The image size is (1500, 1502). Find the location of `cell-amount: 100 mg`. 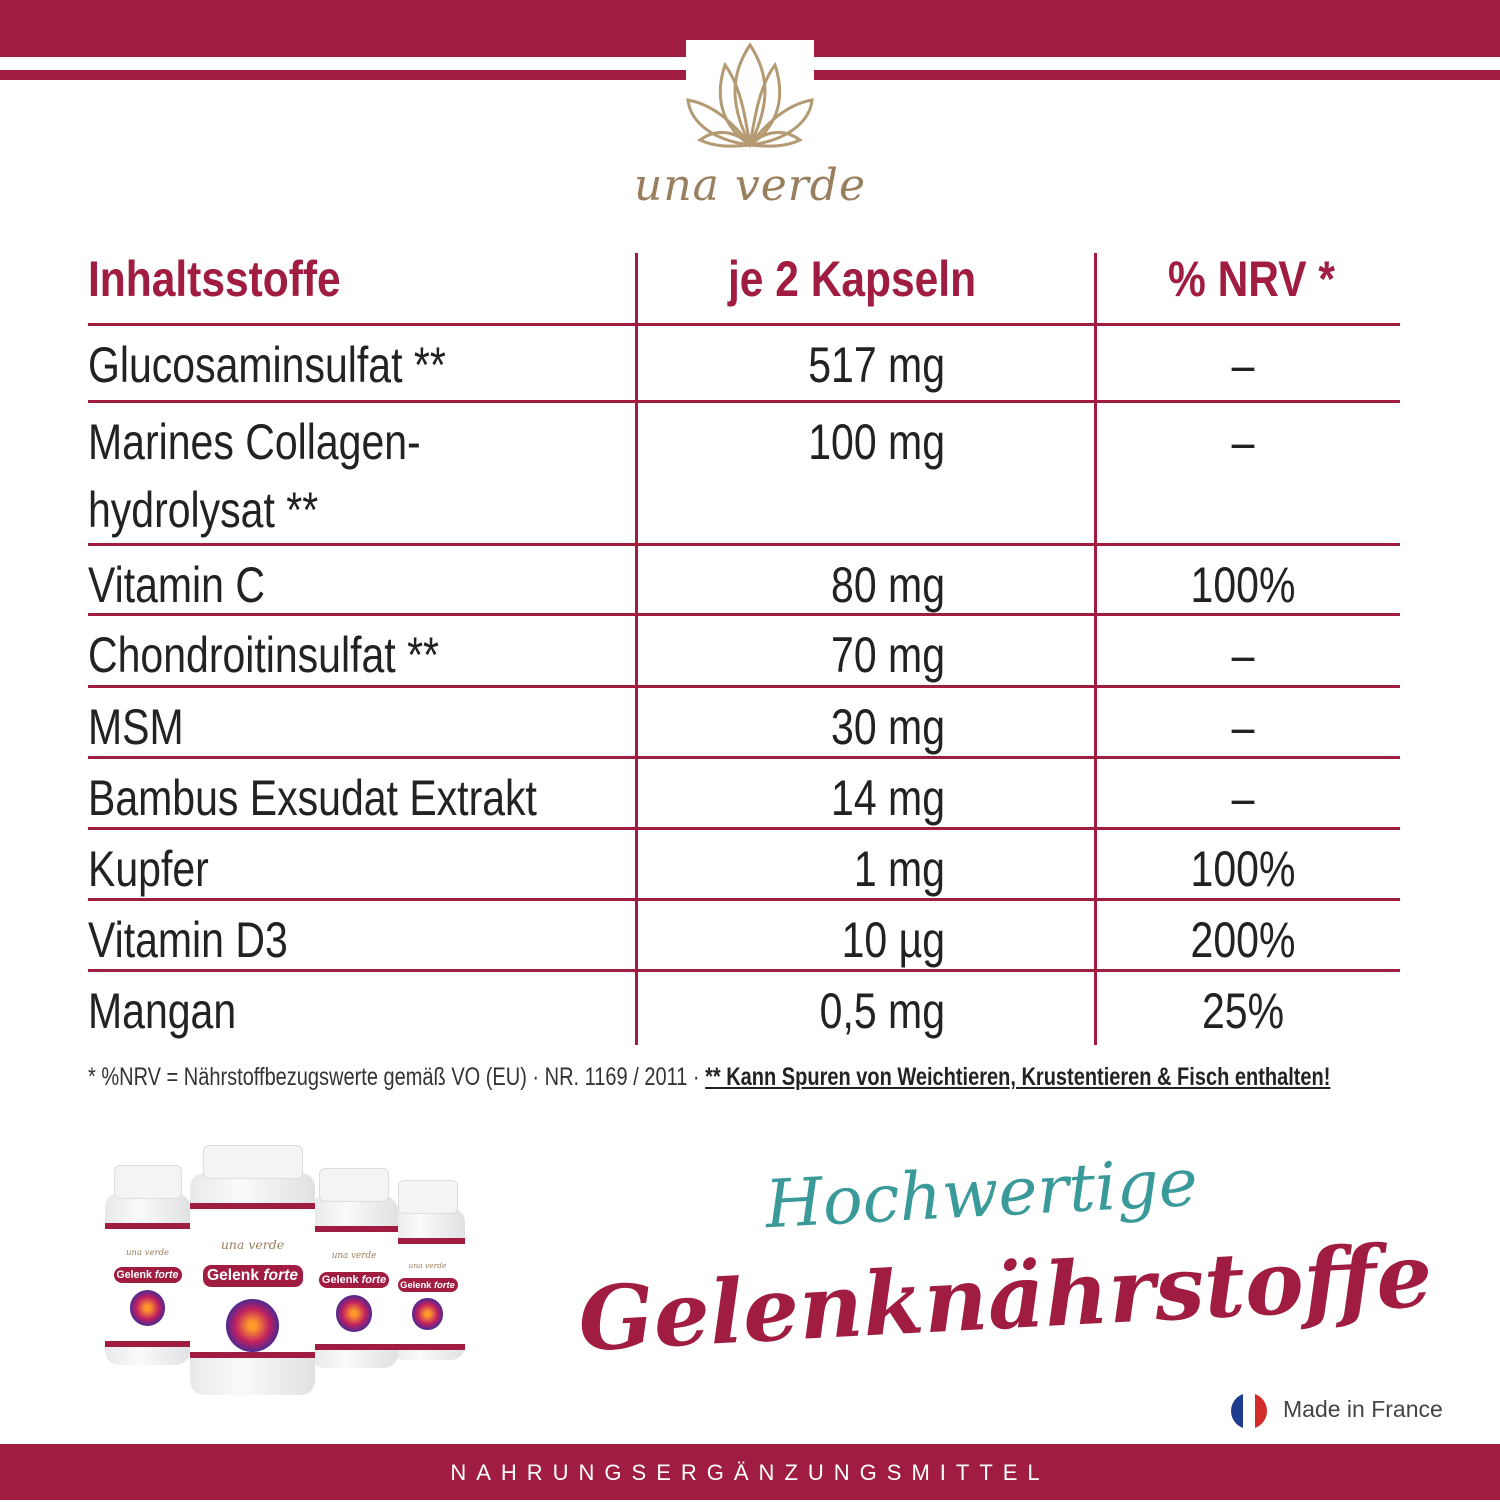

cell-amount: 100 mg is located at coordinates (876, 442).